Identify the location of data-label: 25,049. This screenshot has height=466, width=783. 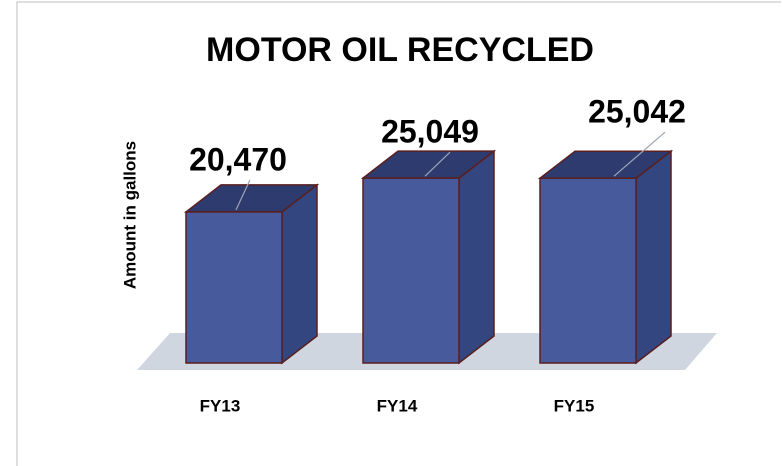
(430, 132).